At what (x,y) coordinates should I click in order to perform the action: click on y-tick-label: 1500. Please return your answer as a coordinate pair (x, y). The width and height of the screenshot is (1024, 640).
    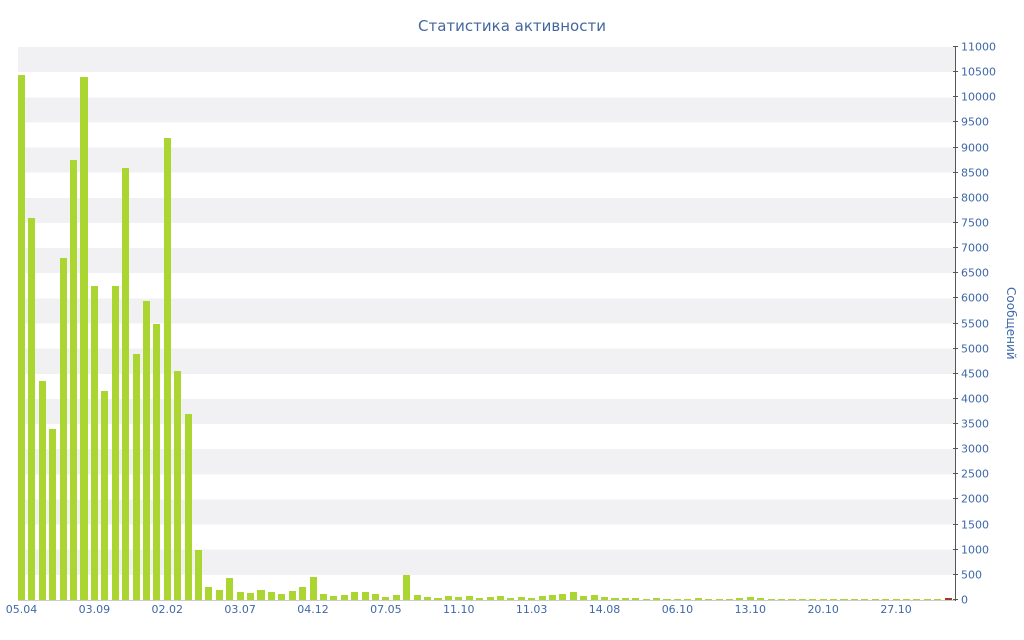
    Looking at the image, I should click on (975, 525).